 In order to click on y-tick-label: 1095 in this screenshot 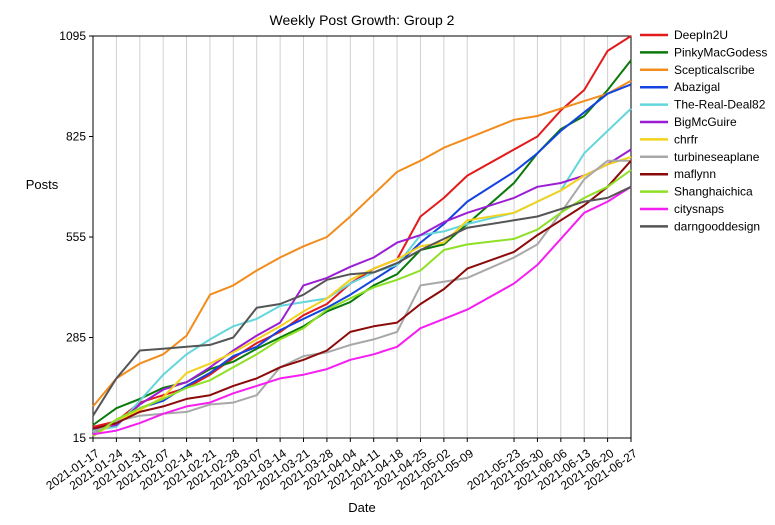, I will do `click(72, 36)`.